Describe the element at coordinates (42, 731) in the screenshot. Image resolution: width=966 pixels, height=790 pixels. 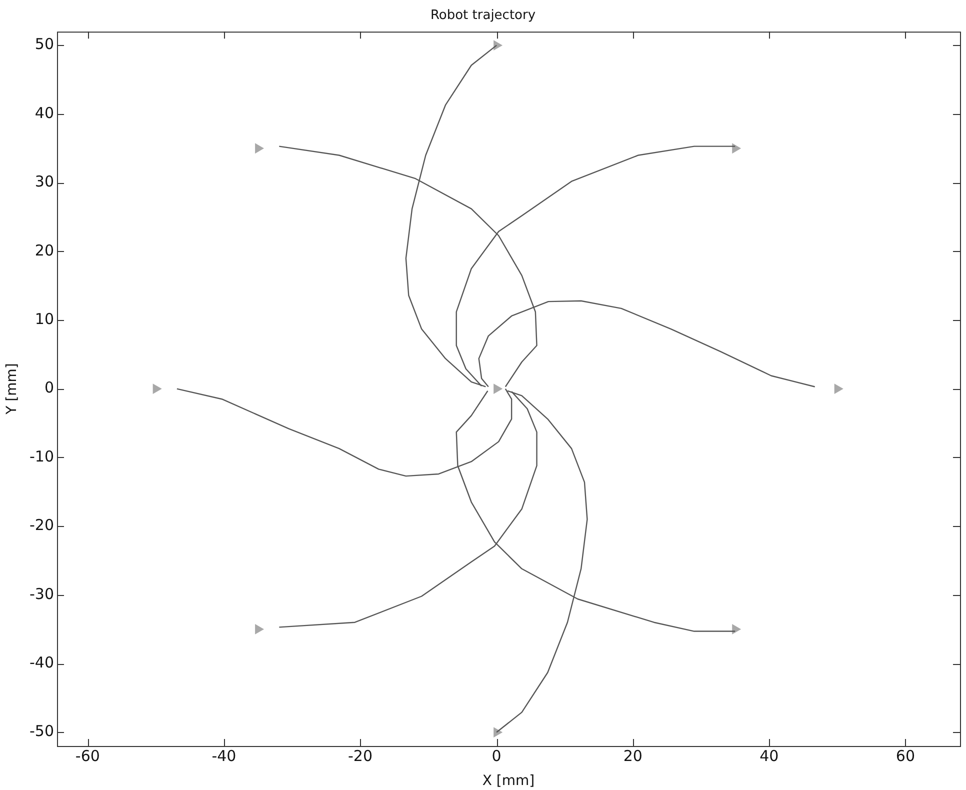
I see `y-tick-label: -50` at that location.